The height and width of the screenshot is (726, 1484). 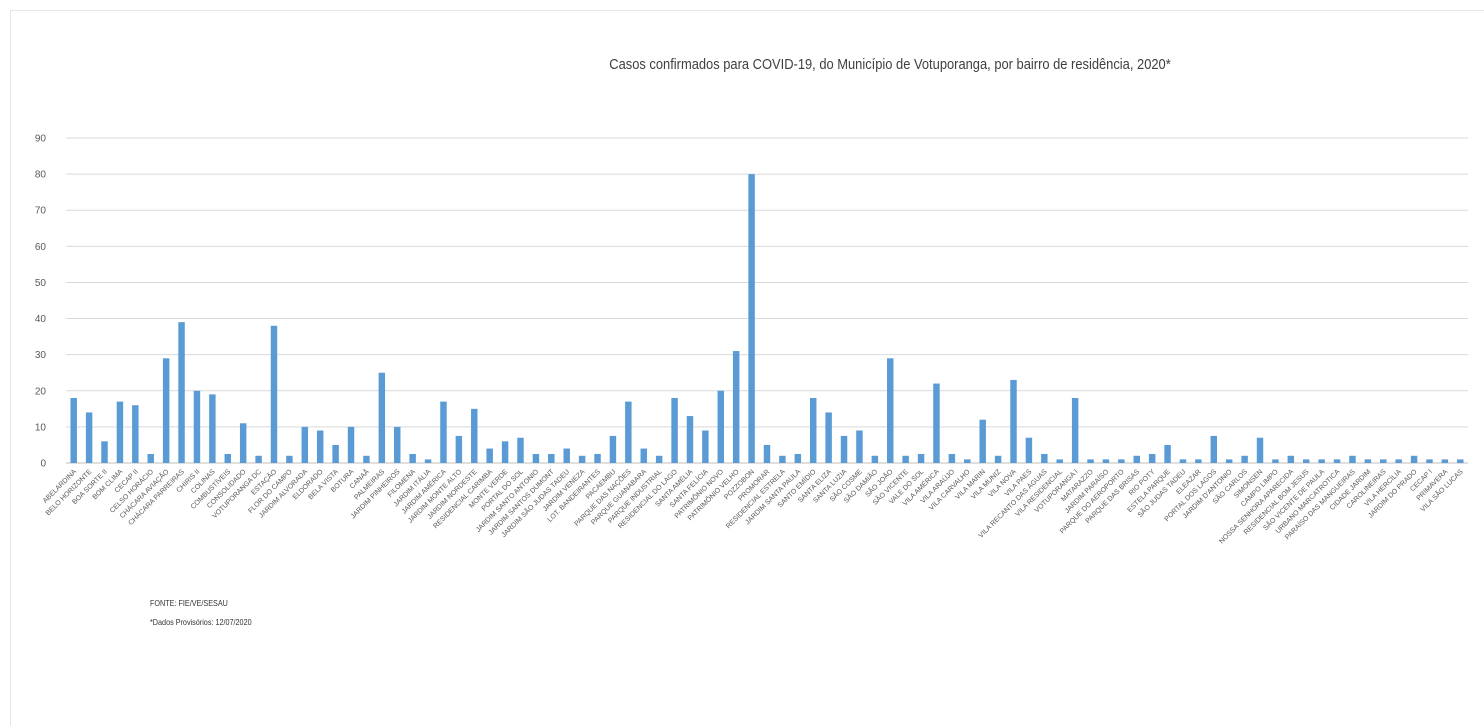 What do you see at coordinates (41, 427) in the screenshot?
I see `y-tick-label: 10` at bounding box center [41, 427].